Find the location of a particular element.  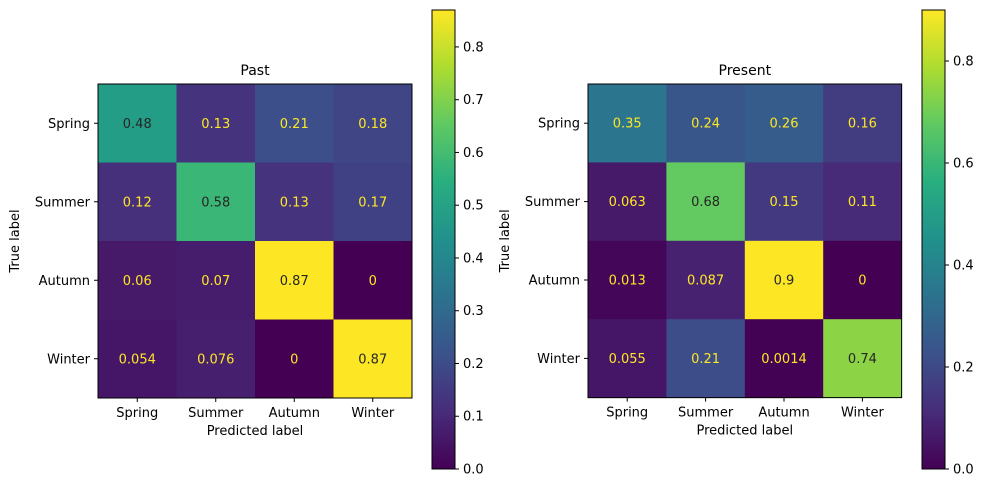

cell-value-label: 0.68 is located at coordinates (705, 202).